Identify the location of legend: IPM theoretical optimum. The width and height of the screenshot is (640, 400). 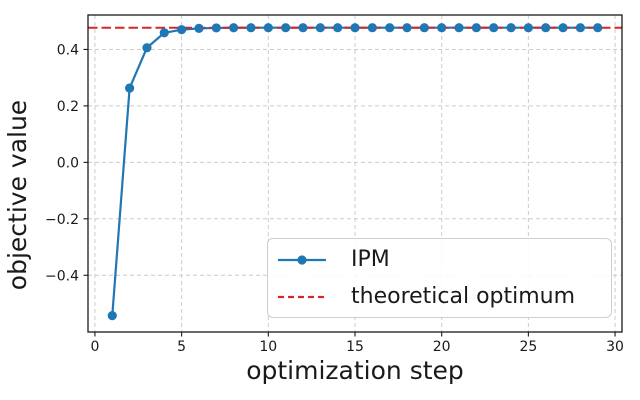
(439, 278).